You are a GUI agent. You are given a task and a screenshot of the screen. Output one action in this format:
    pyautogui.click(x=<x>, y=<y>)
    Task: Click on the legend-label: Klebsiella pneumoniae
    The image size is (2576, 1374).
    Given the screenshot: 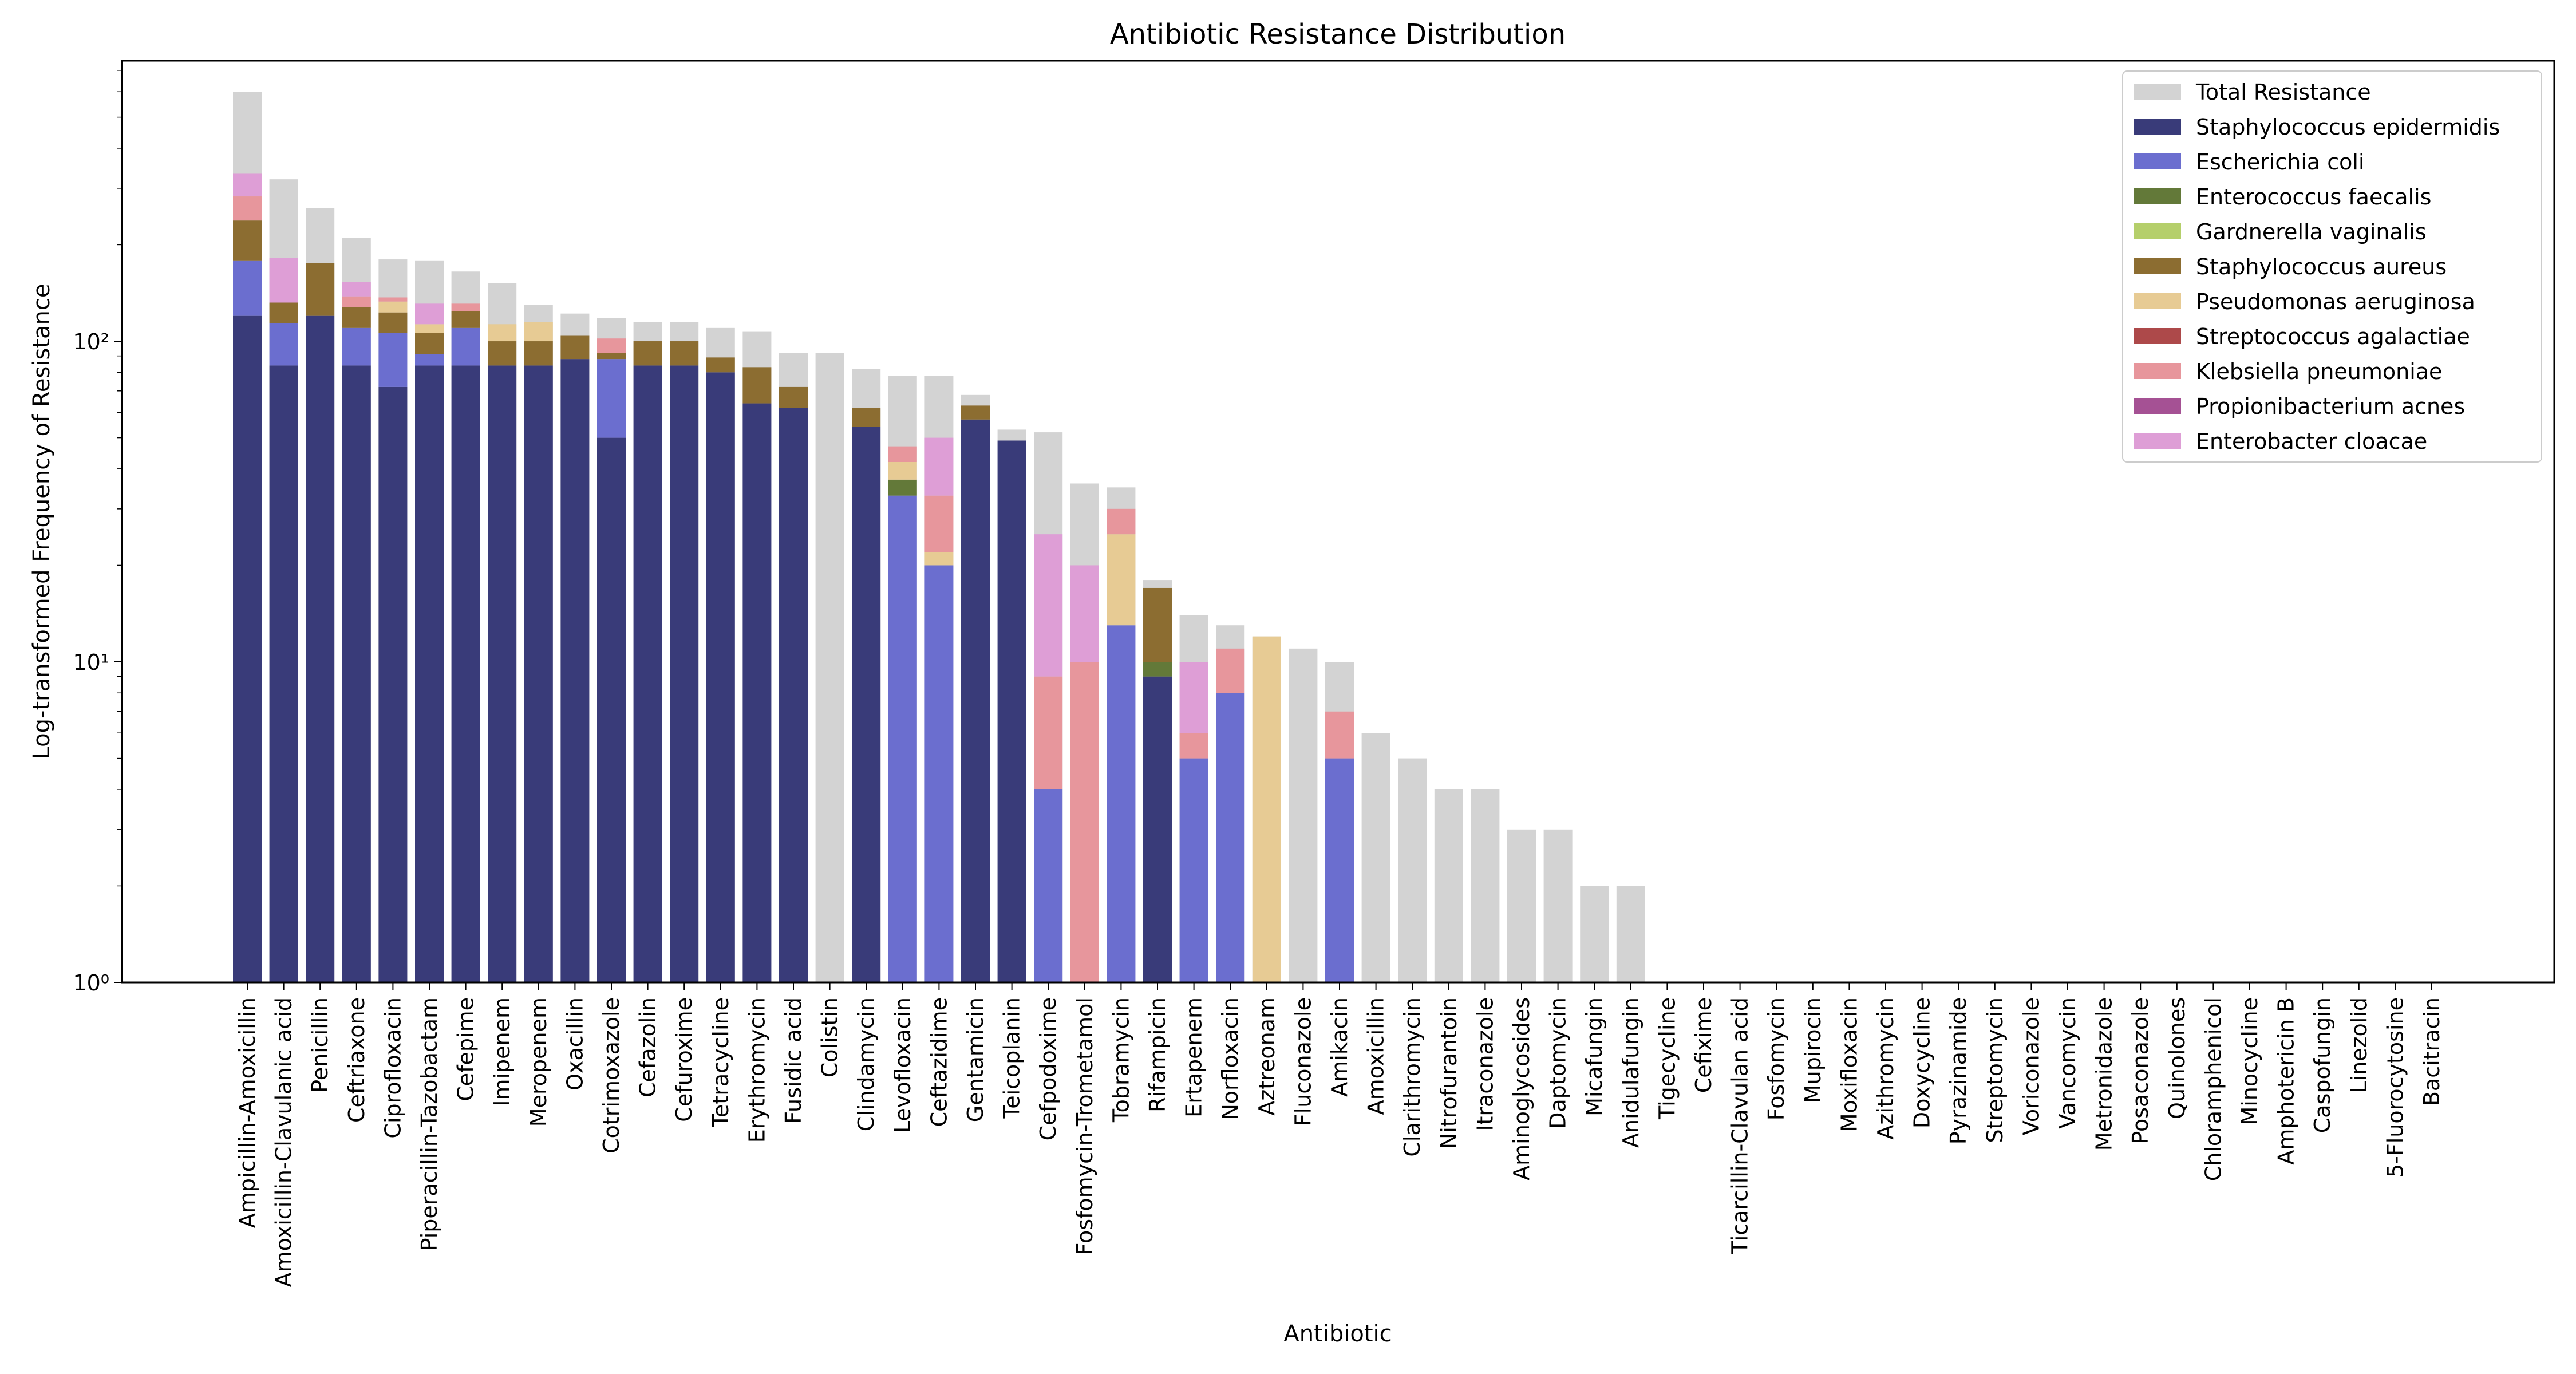 What is the action you would take?
    pyautogui.click(x=2319, y=371)
    